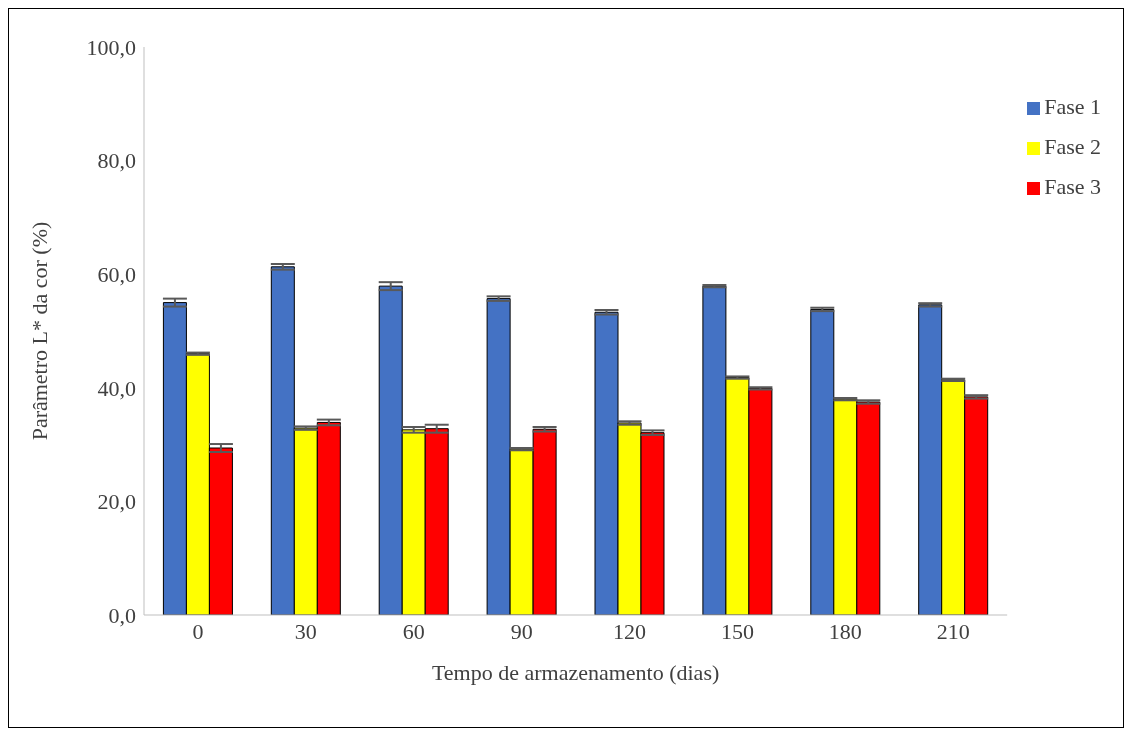 The height and width of the screenshot is (734, 1130). Describe the element at coordinates (305, 631) in the screenshot. I see `x-tick-label: 30` at that location.